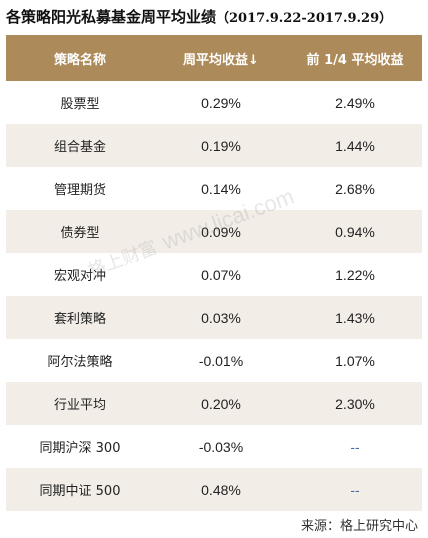  I want to click on cell-strategy-name: 宏观对冲, so click(79, 276).